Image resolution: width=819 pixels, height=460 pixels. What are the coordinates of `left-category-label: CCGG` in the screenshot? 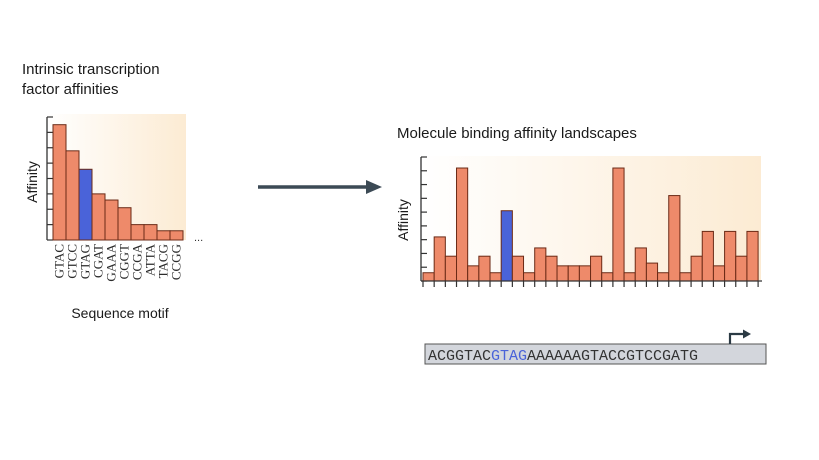 It's located at (176, 262).